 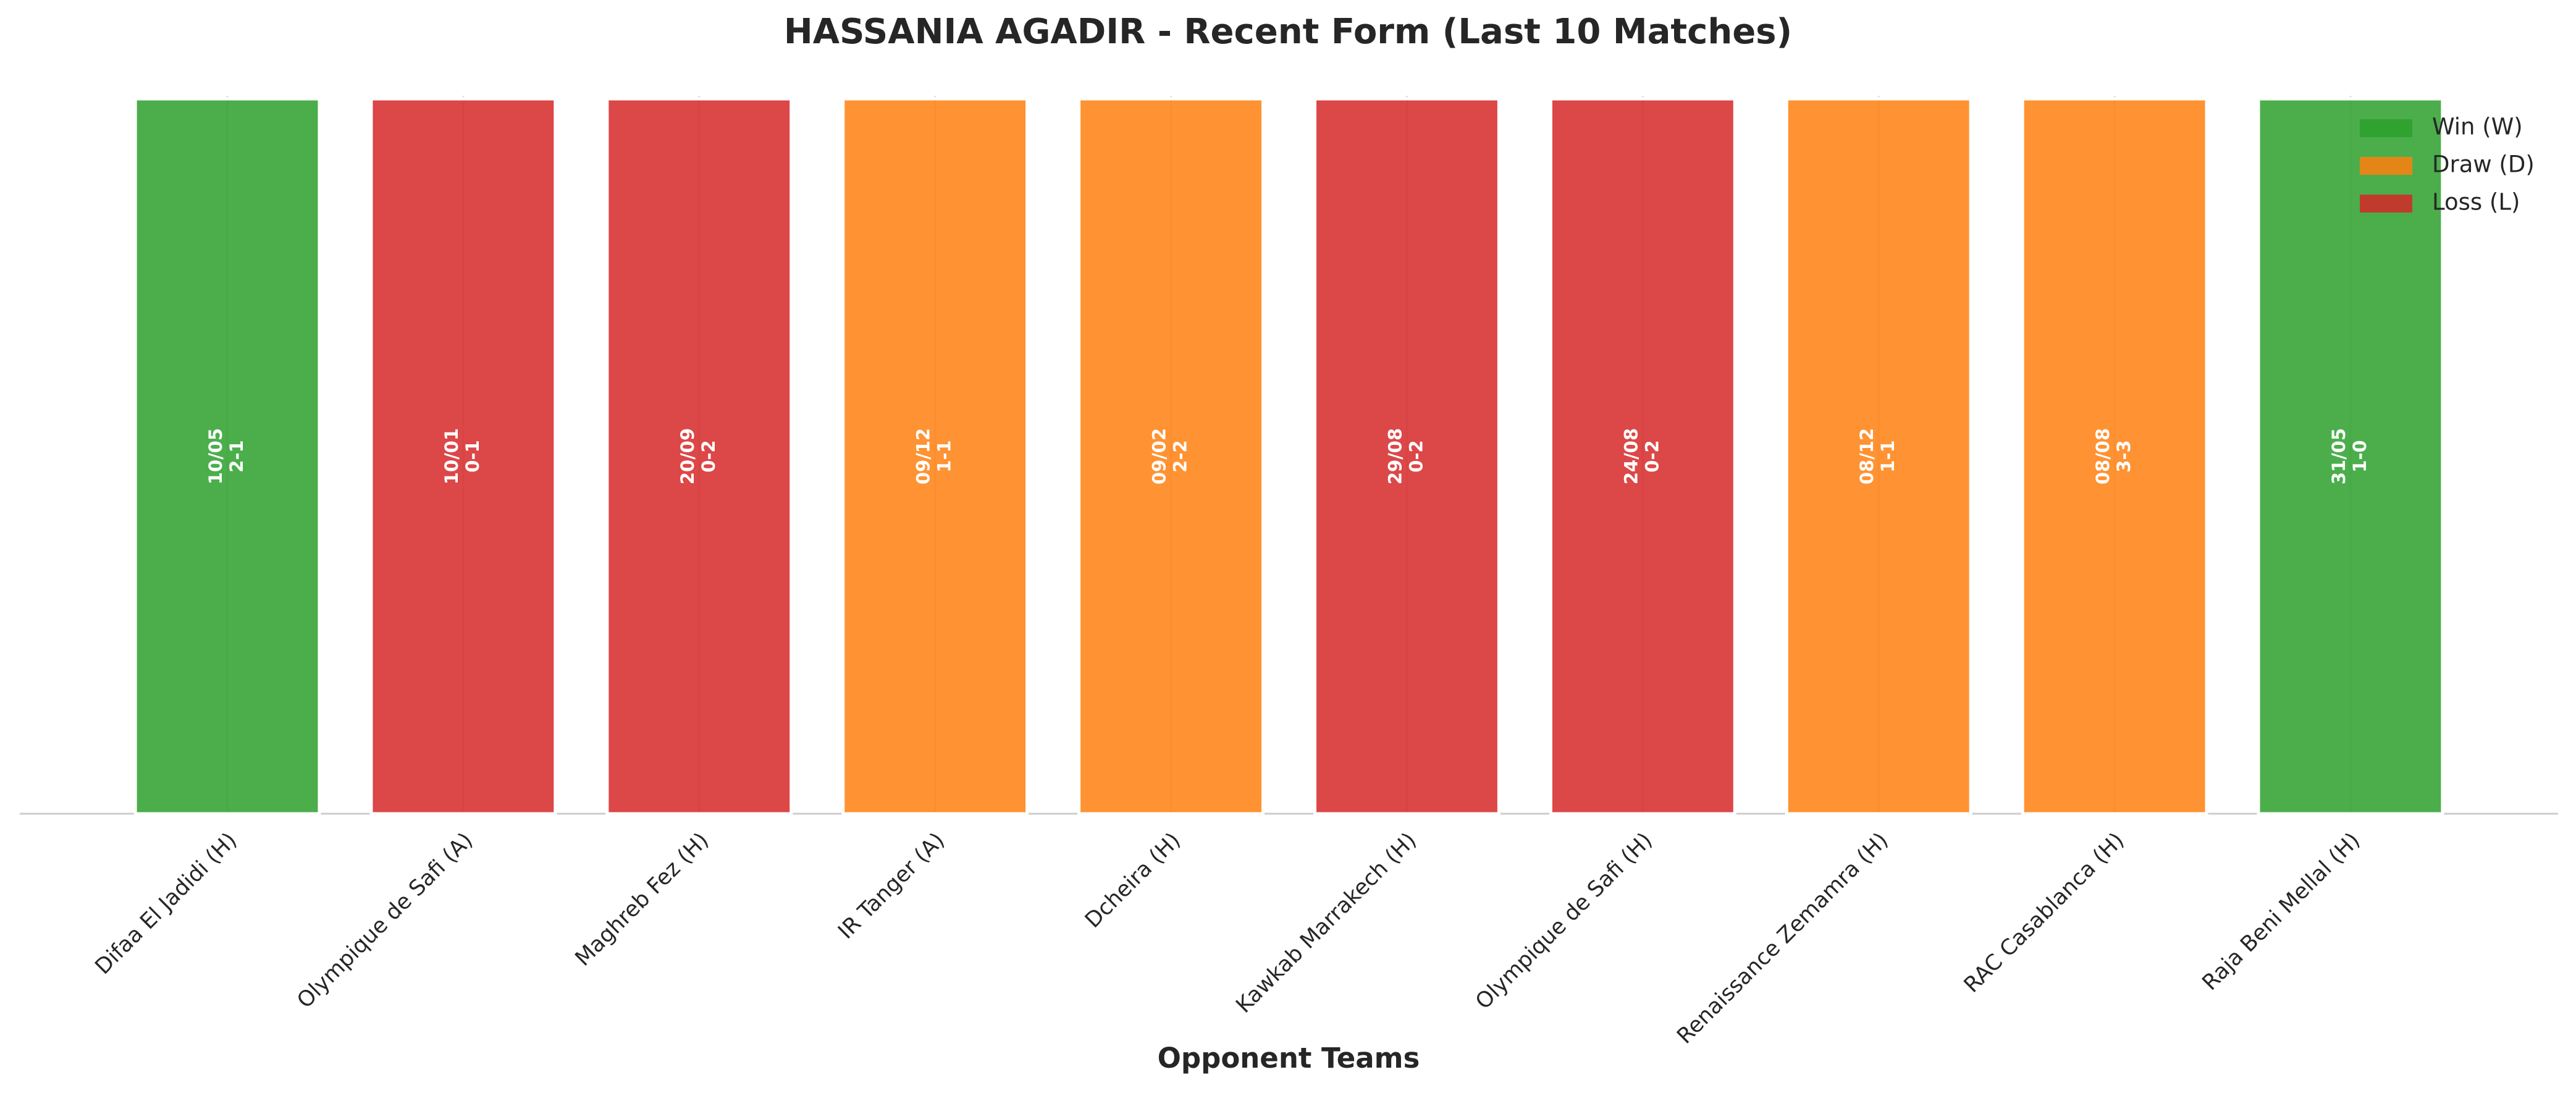 I want to click on bar-label-date: 20/09, so click(x=687, y=456).